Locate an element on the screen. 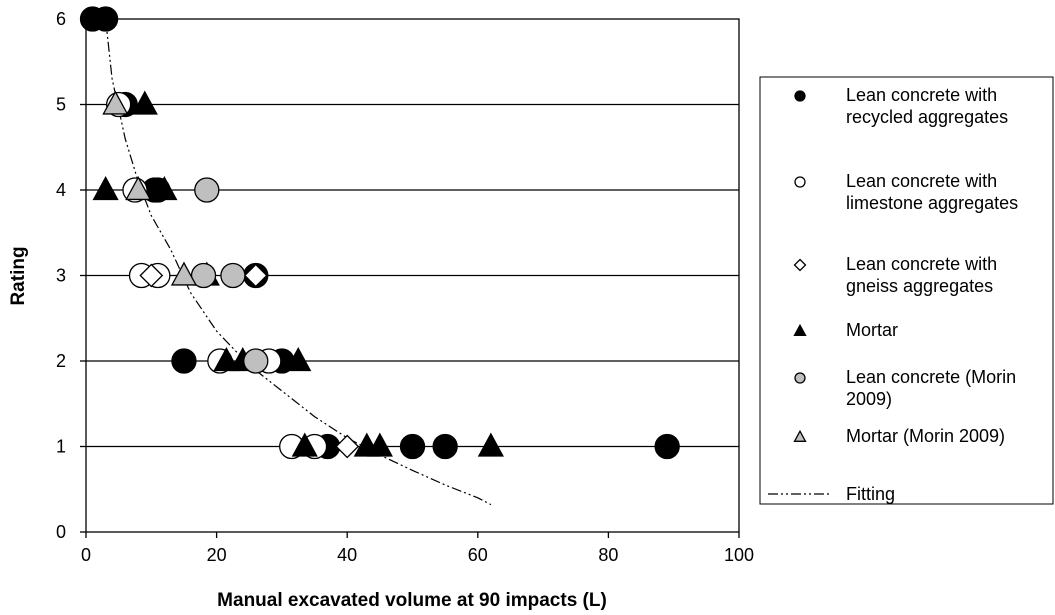  x-tick-label: 80 is located at coordinates (608, 555).